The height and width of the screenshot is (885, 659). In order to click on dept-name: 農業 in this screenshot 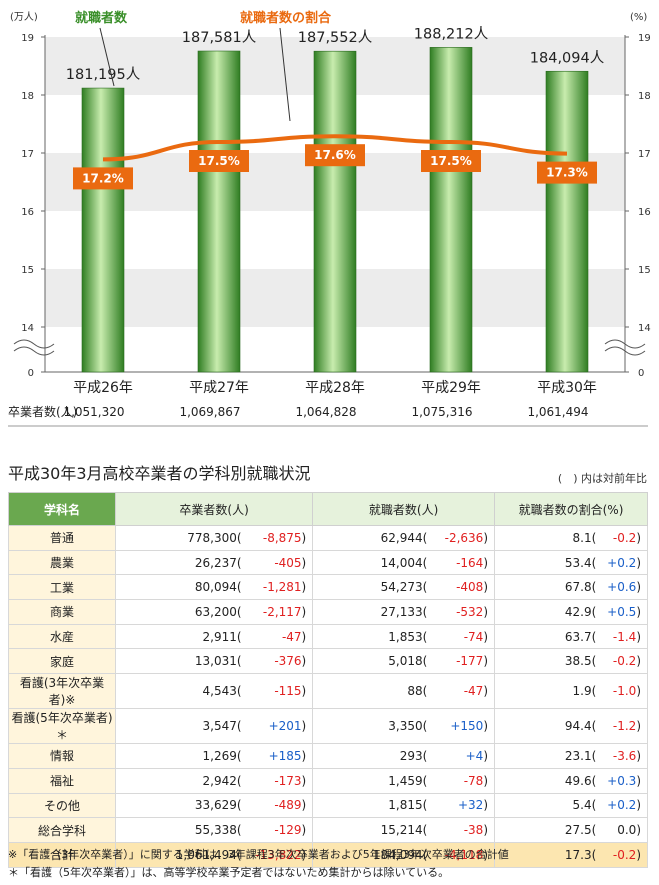, I will do `click(62, 562)`.